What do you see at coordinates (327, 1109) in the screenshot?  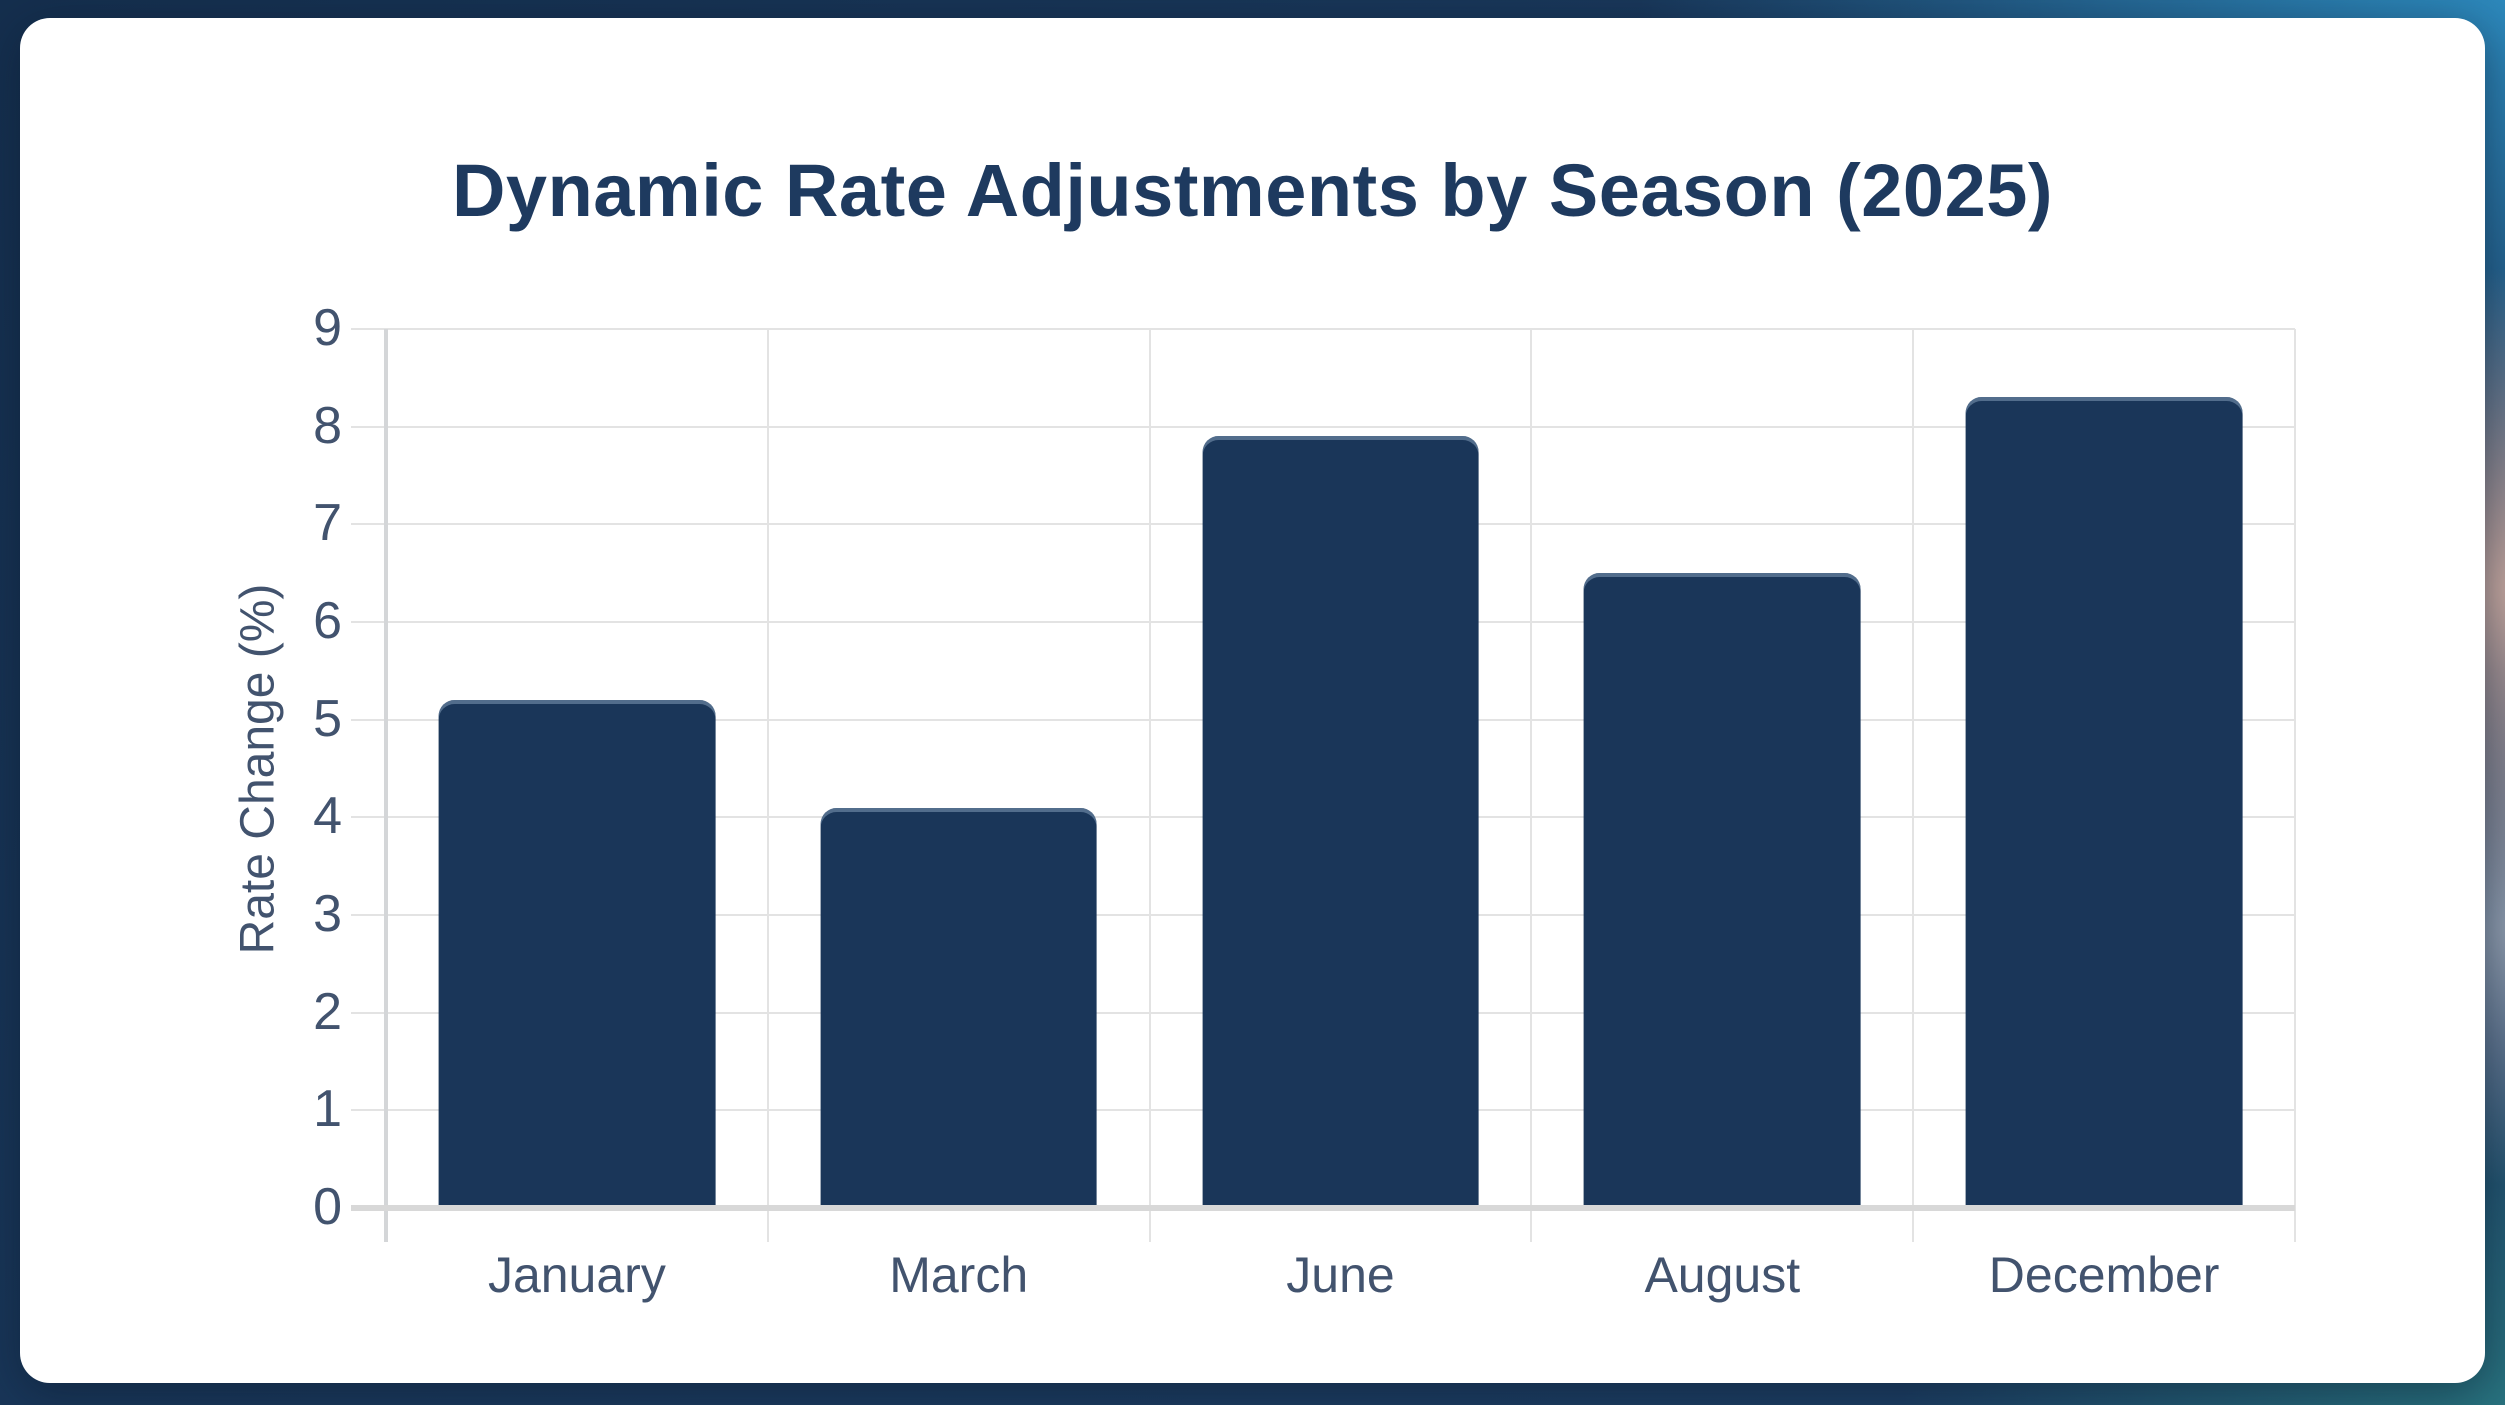 I see `y-tick-label-1: 1` at bounding box center [327, 1109].